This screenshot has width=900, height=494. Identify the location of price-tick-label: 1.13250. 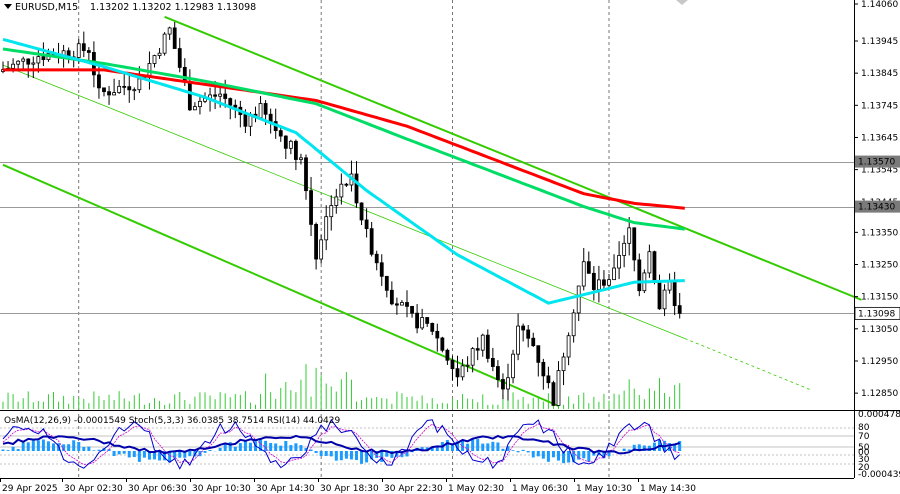
(879, 265).